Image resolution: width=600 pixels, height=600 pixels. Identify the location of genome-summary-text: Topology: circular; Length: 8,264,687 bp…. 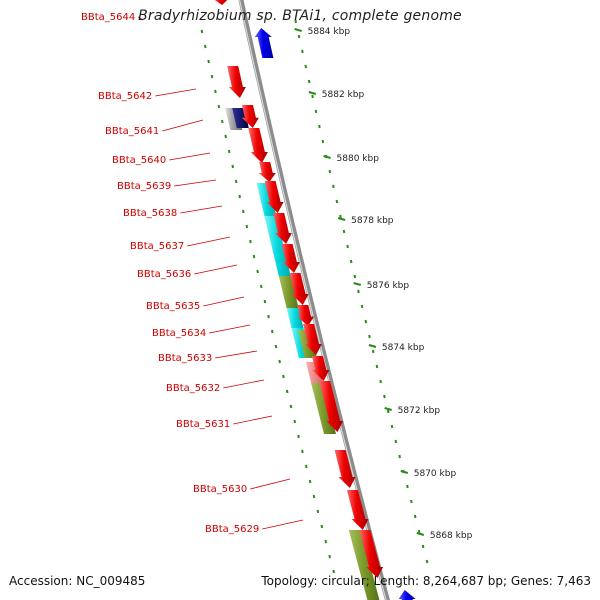
(426, 581).